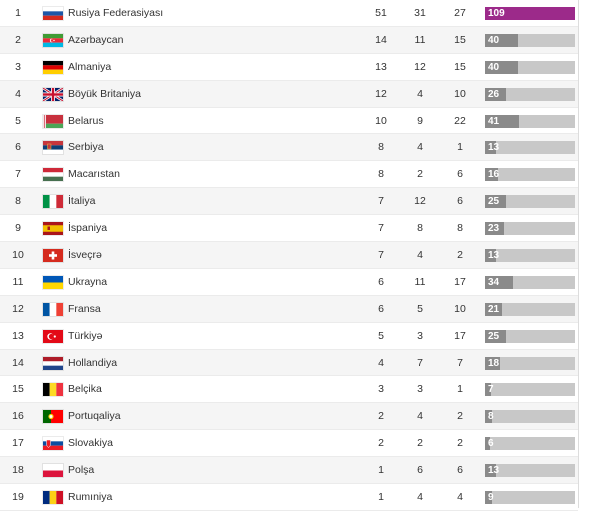 This screenshot has width=590, height=511. What do you see at coordinates (88, 228) in the screenshot?
I see `country-name: İspaniya` at bounding box center [88, 228].